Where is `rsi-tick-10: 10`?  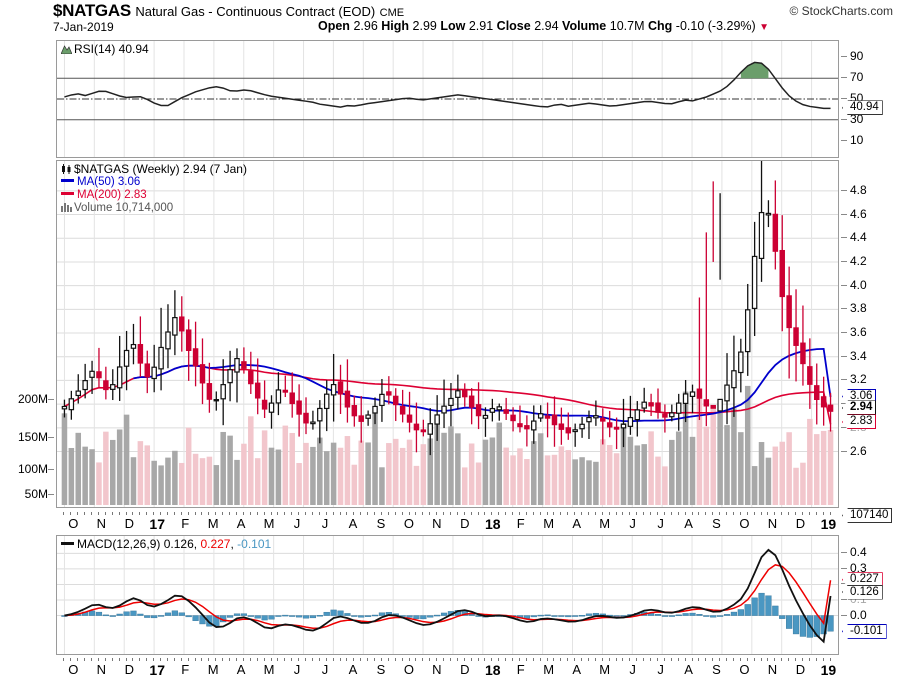
rsi-tick-10: 10 is located at coordinates (857, 139).